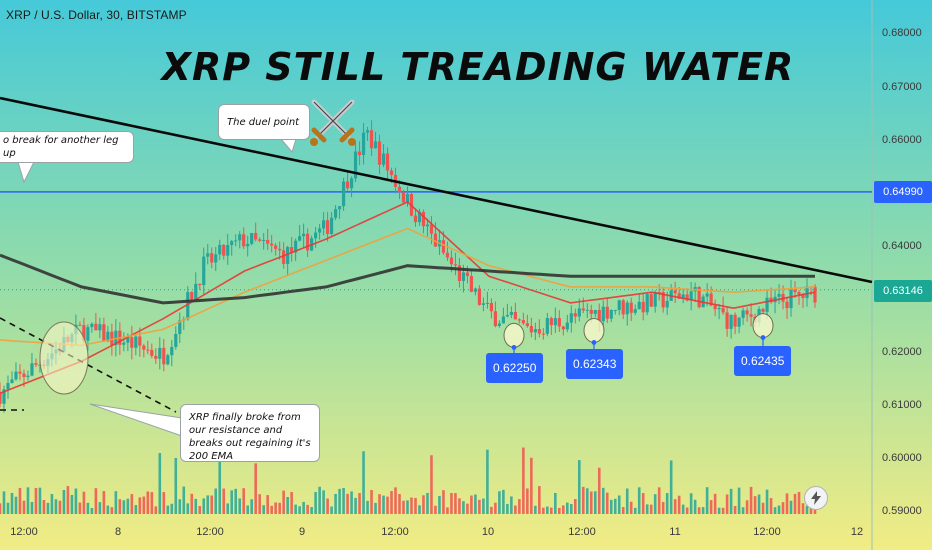 The image size is (932, 550). I want to click on lightning-icon, so click(816, 498).